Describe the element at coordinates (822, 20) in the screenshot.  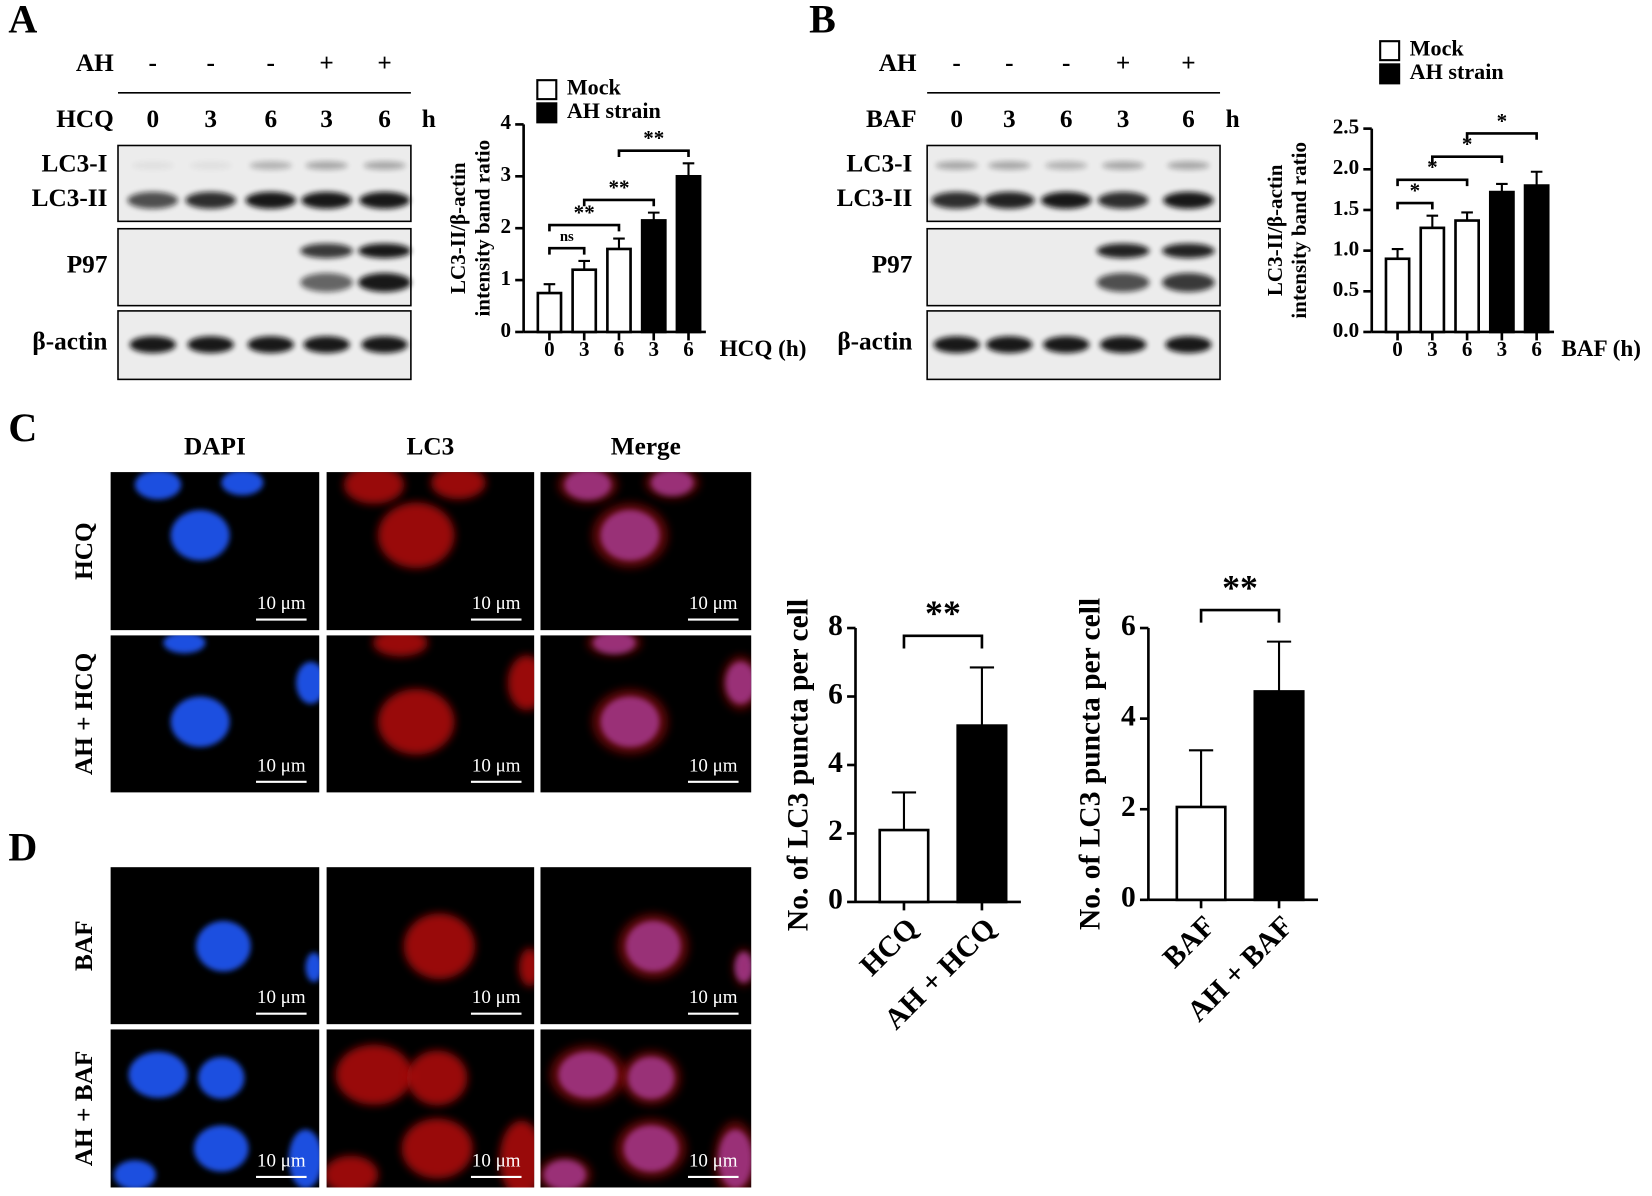
I see `panel-label: B` at that location.